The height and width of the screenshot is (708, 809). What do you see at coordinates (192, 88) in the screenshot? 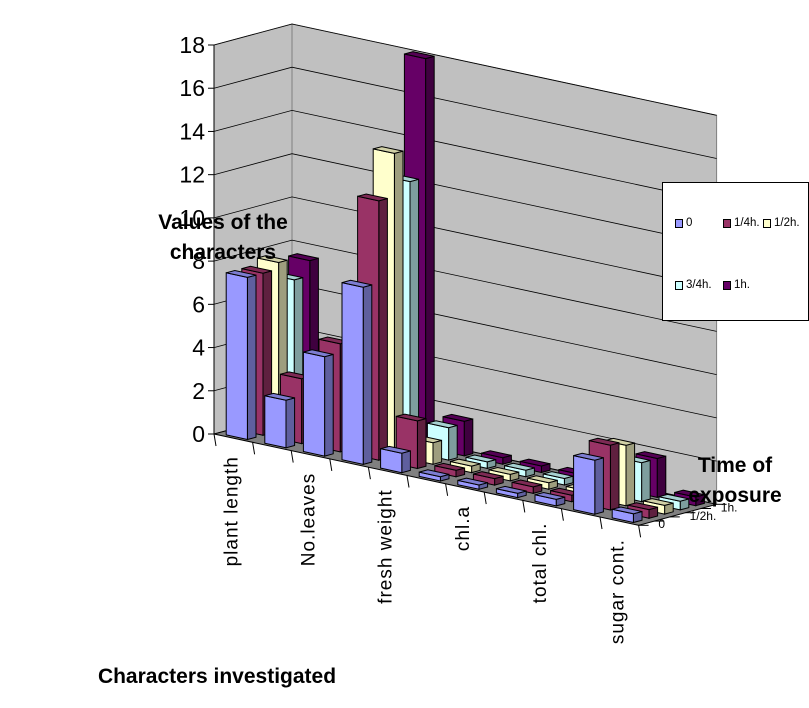
I see `y-tick-label: 16` at bounding box center [192, 88].